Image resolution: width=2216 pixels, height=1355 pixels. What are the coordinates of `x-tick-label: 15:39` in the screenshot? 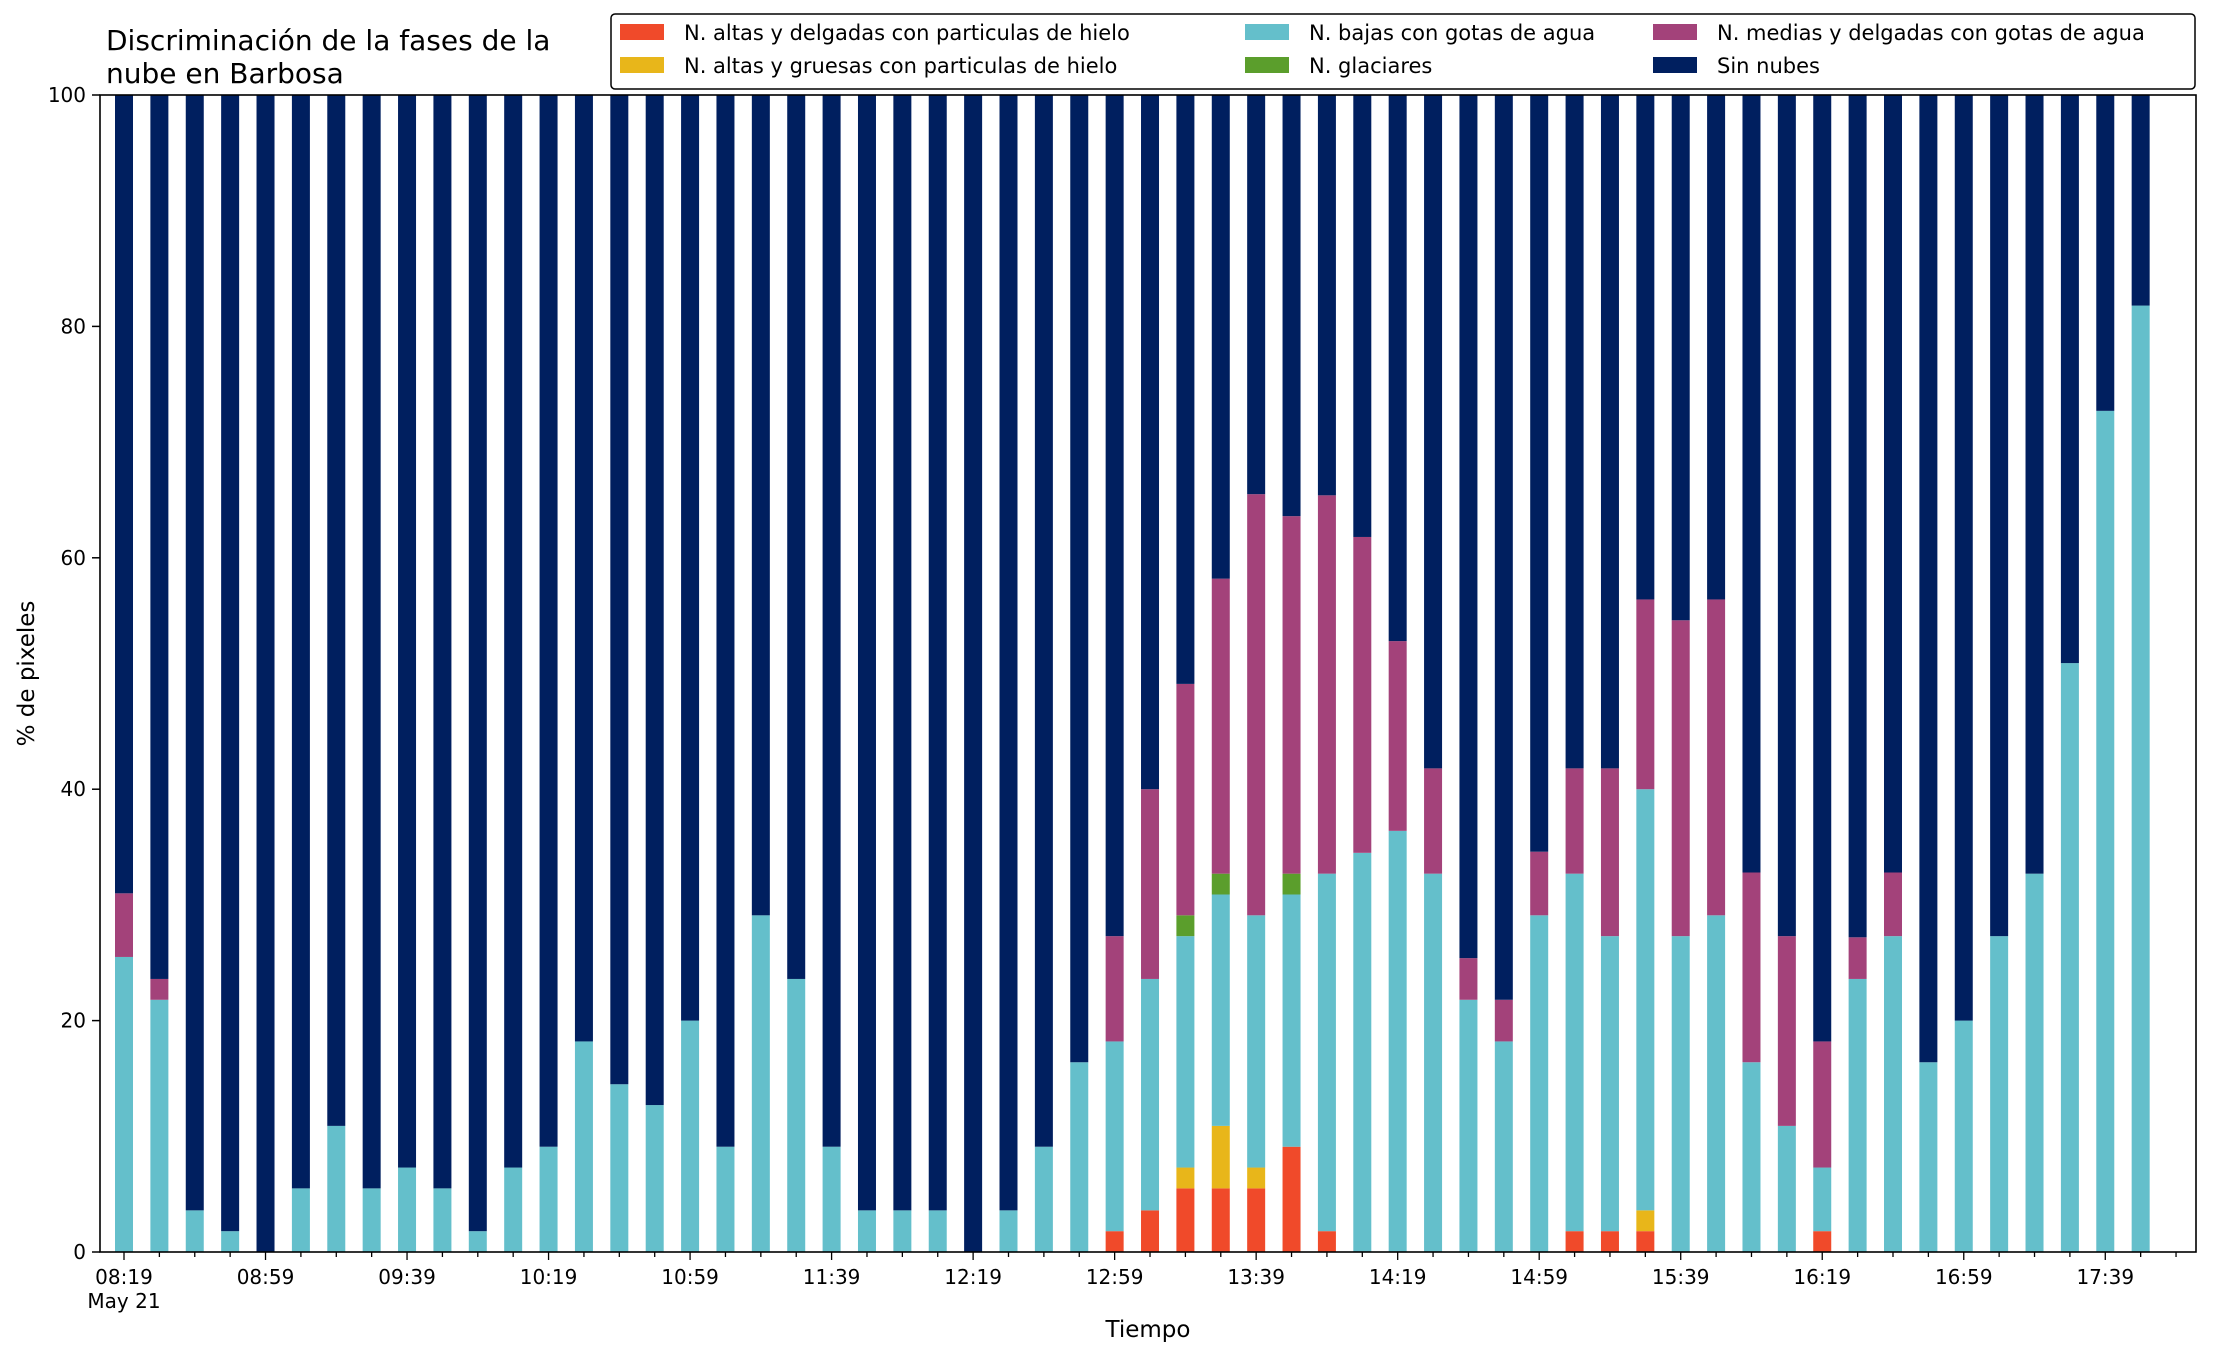 It's located at (1681, 1277).